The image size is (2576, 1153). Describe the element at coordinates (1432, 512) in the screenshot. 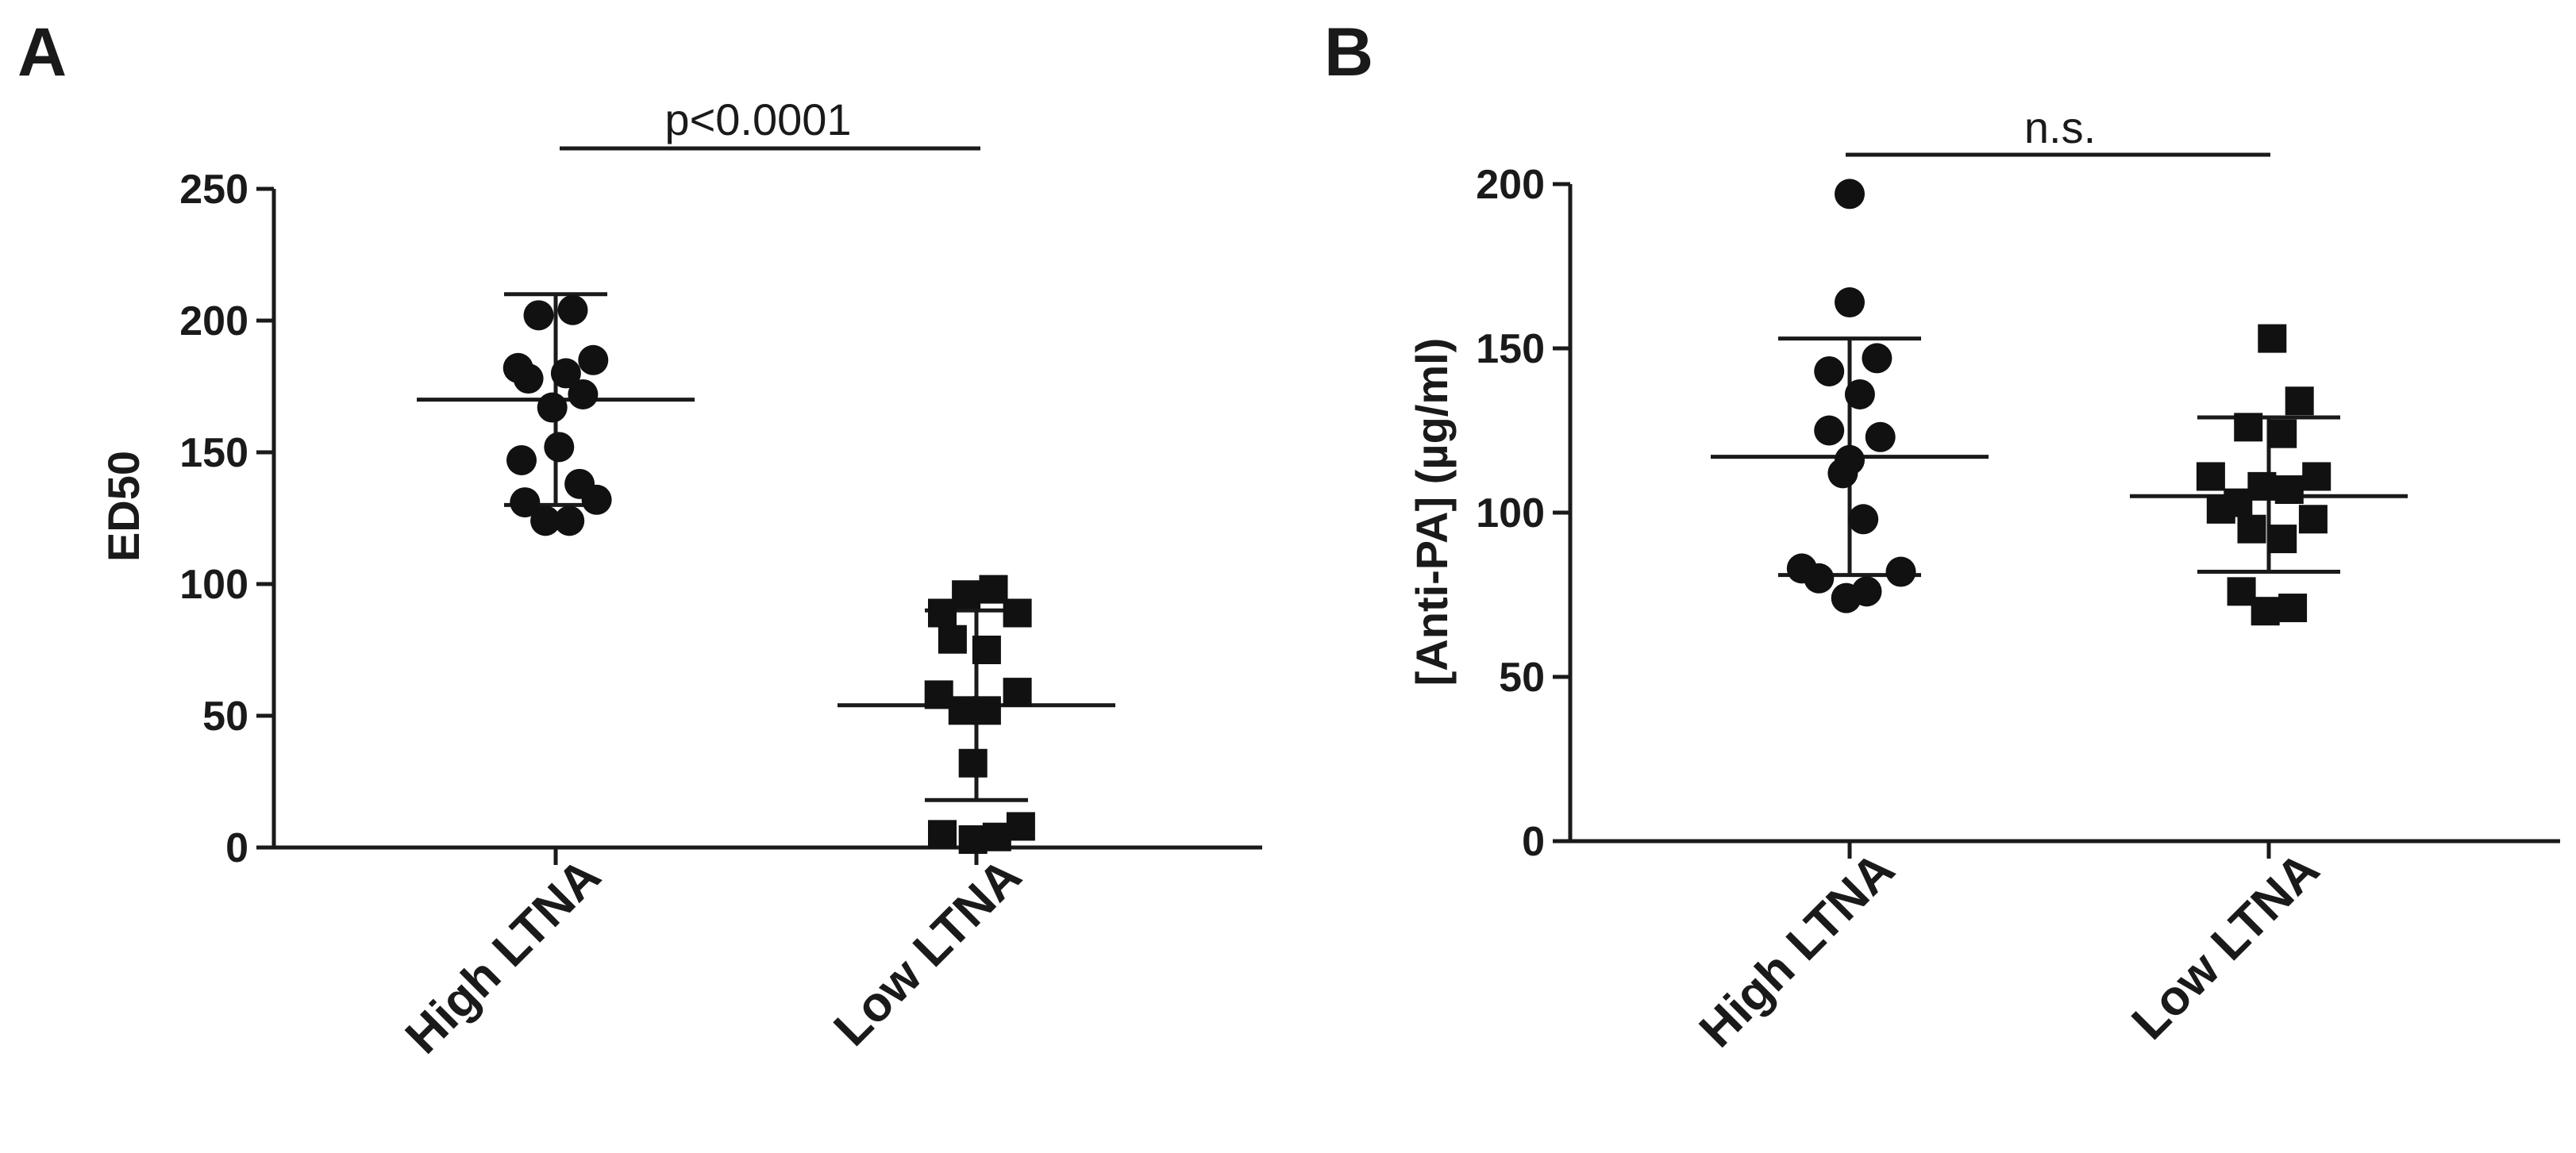

I see `panel-b-y-axis-title: [Anti-PA] (µg/ml)` at that location.